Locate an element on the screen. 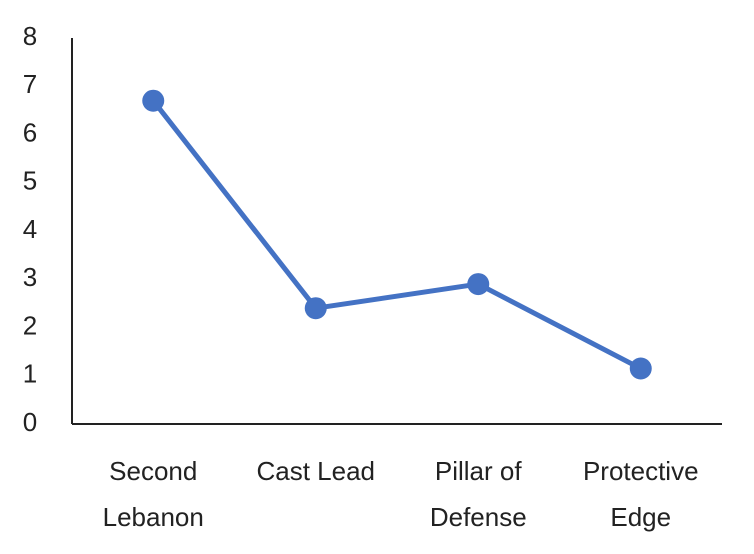 The height and width of the screenshot is (554, 754). y-tick-label: 8 is located at coordinates (30, 36).